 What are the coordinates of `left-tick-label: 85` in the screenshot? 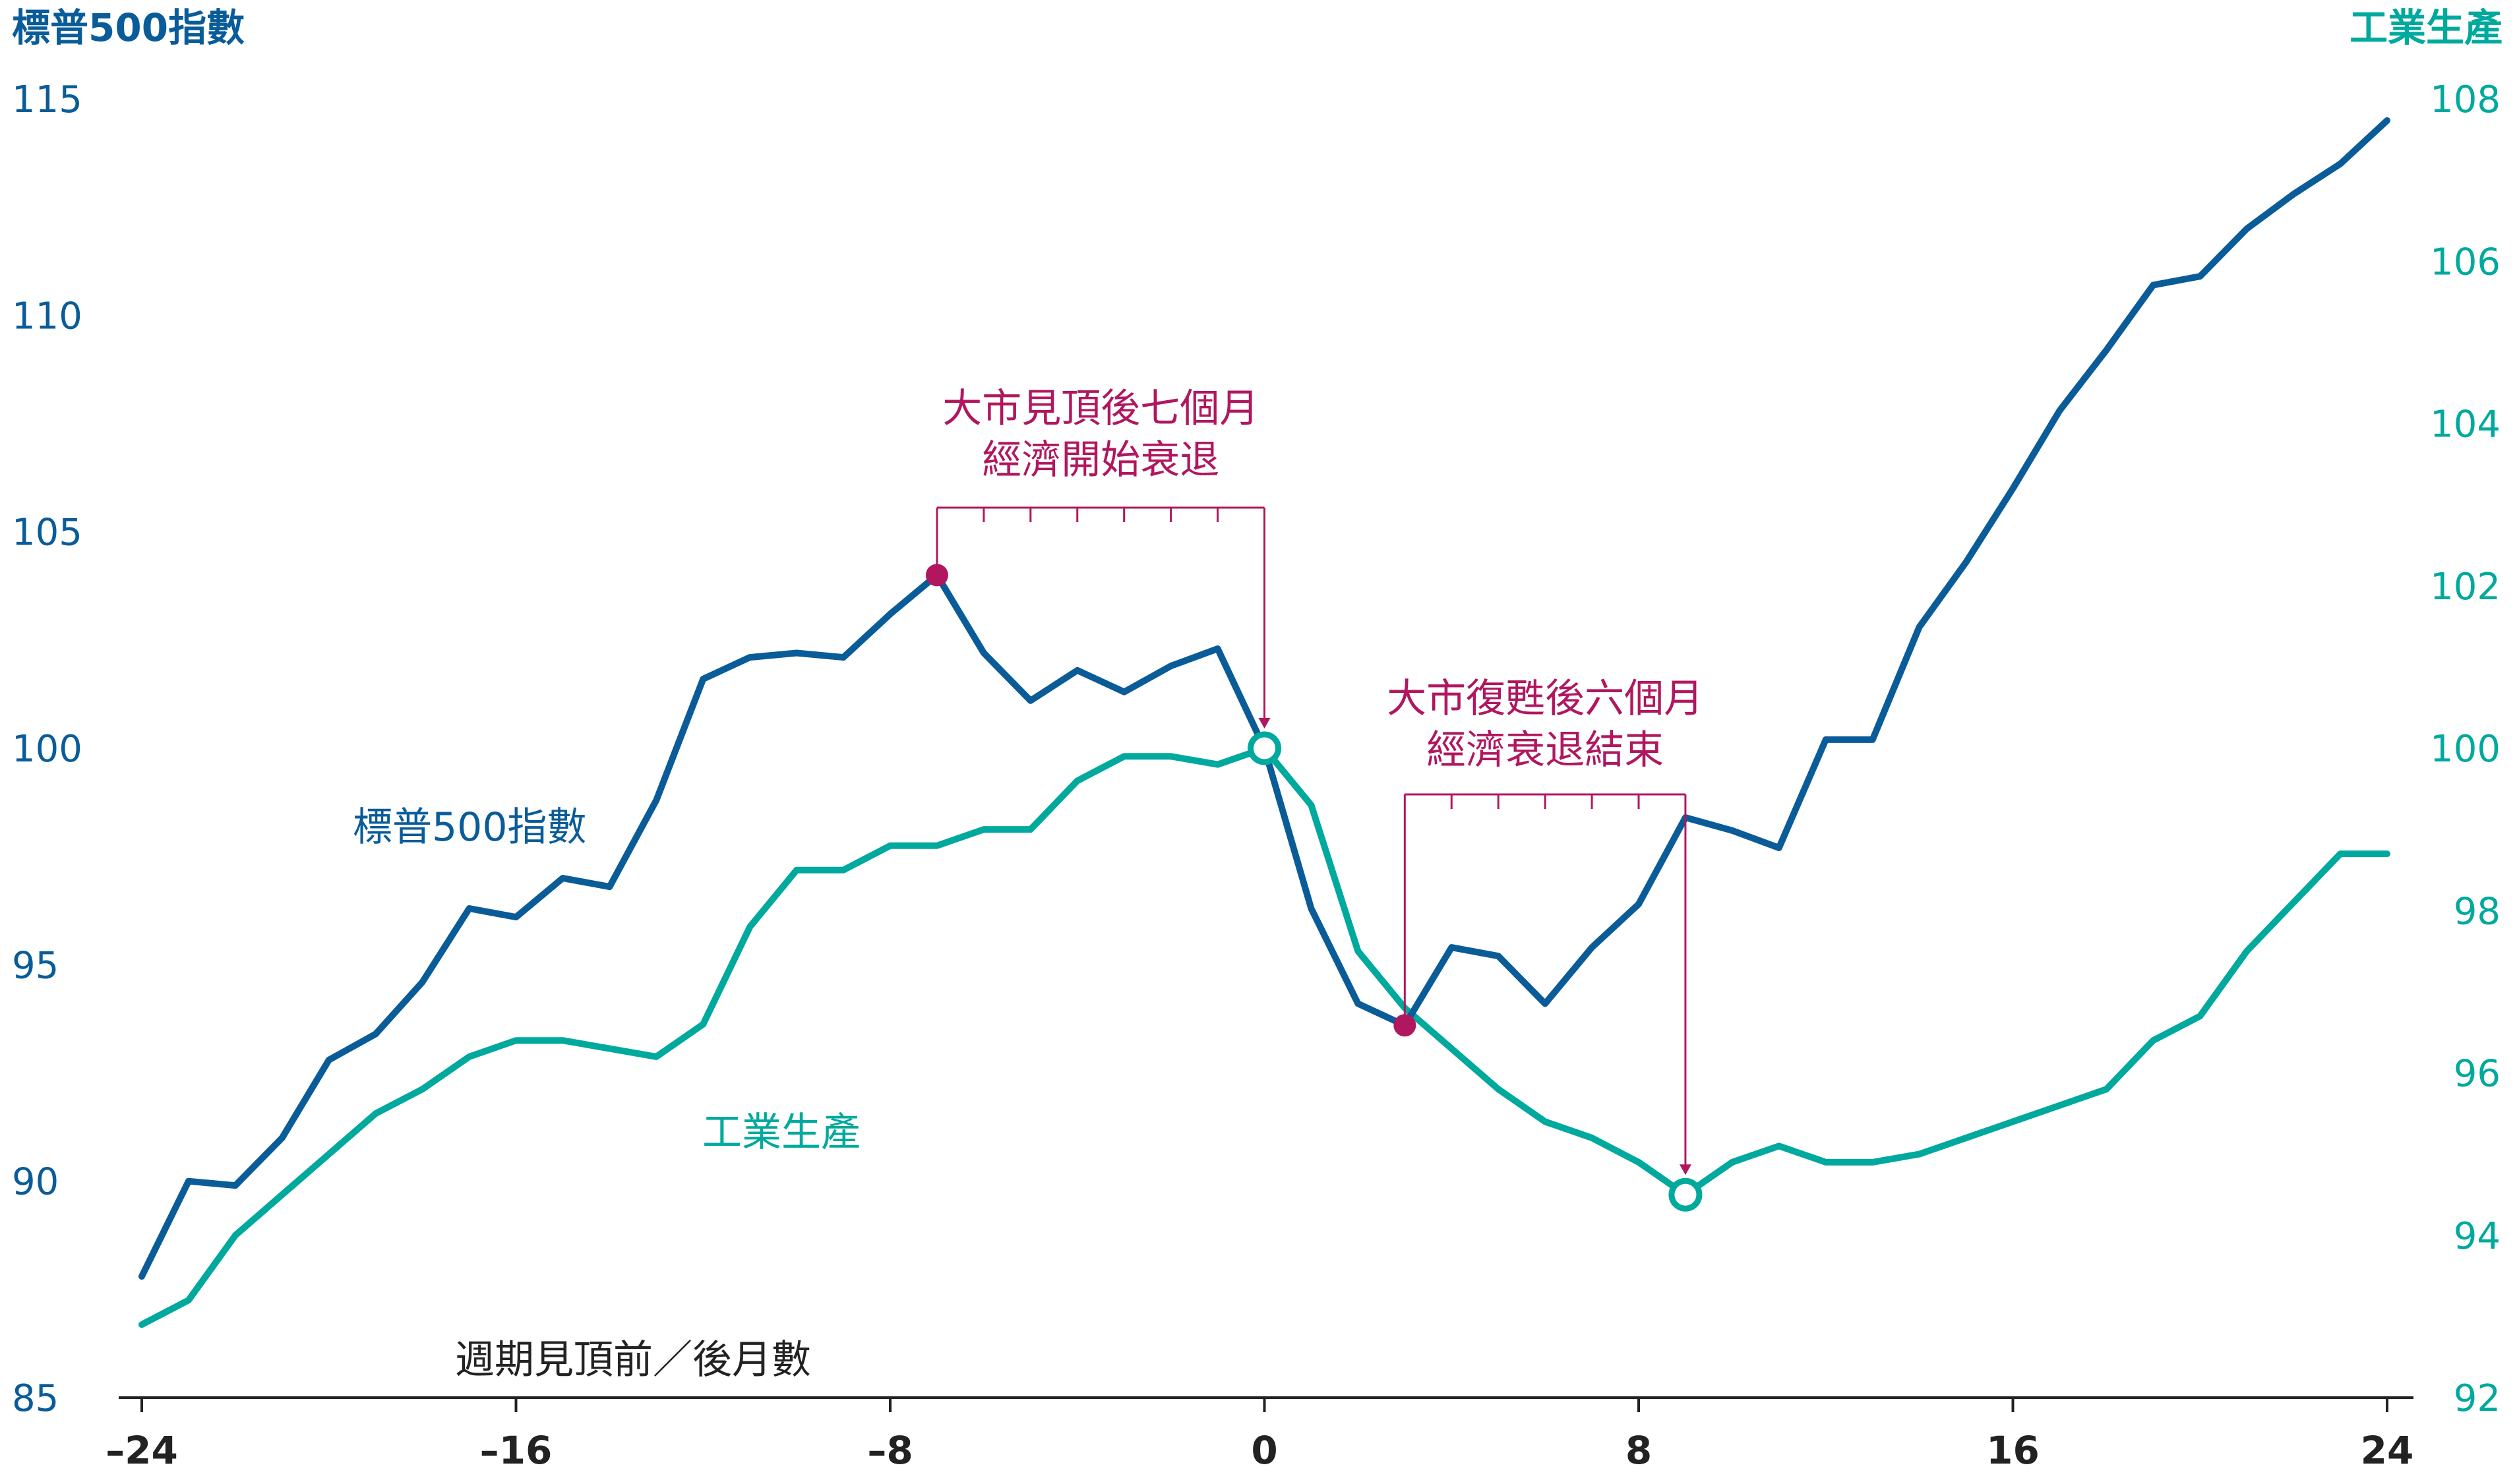 It's located at (35, 1398).